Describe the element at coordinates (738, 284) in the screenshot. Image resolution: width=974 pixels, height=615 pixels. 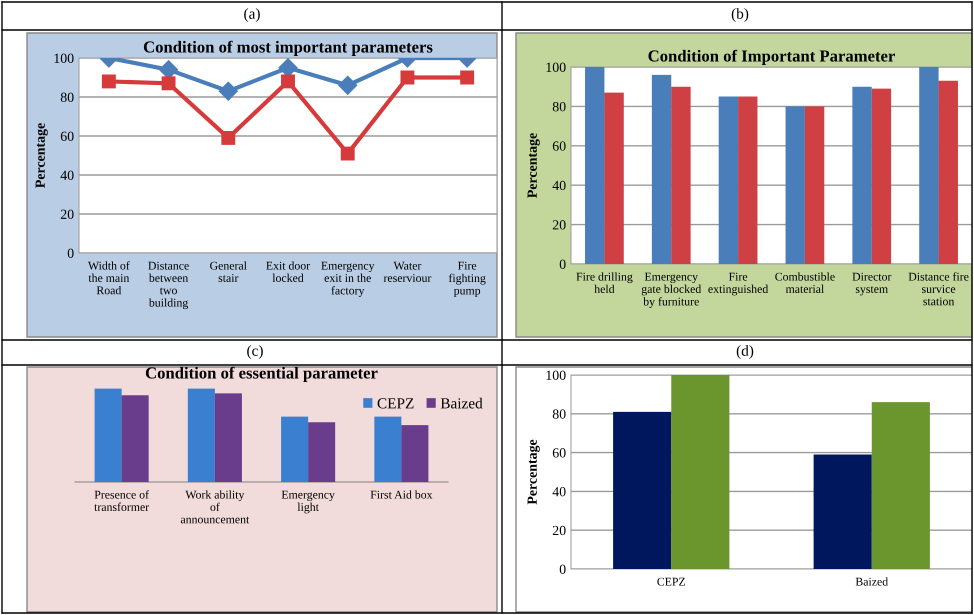
I see `x-tick-label: Fire extinguished` at that location.